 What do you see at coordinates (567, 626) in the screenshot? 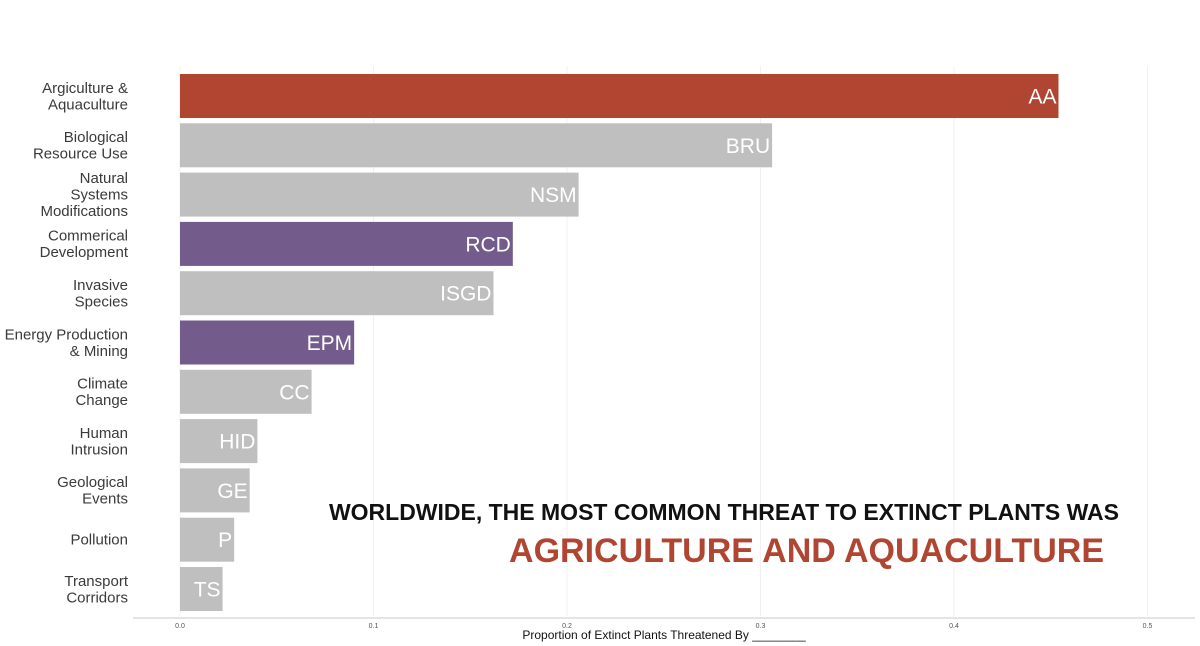
I see `x-tick-label-0-2: 0.2` at bounding box center [567, 626].